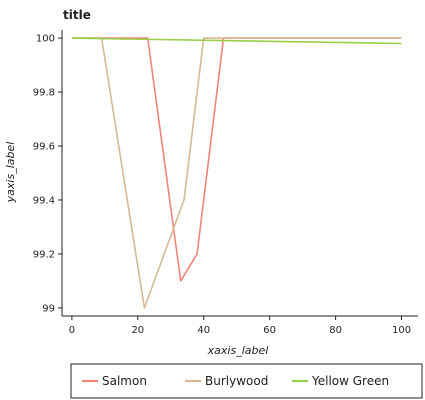  Describe the element at coordinates (72, 330) in the screenshot. I see `x-tick-label: 0` at that location.